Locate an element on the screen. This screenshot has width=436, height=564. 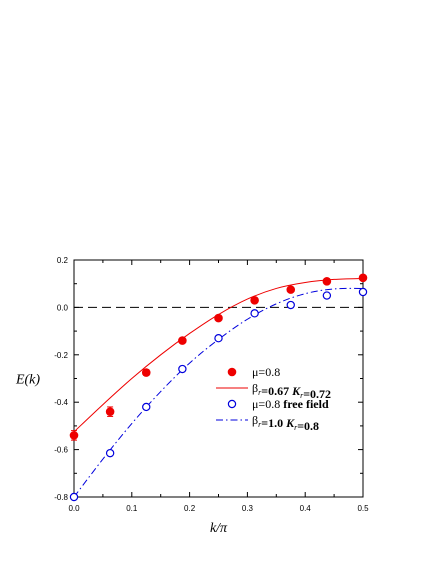
legend-label: μ=0.8 free field is located at coordinates (290, 404).